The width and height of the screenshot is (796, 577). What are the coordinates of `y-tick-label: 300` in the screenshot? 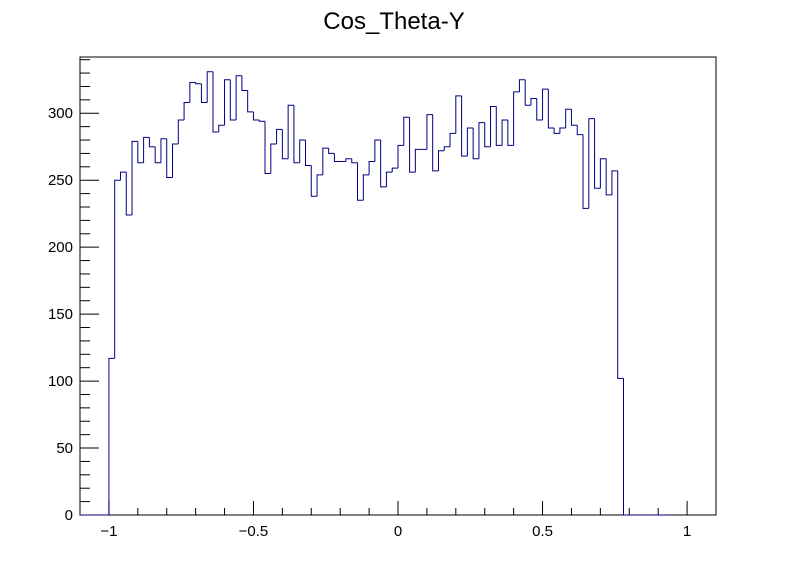 It's located at (60, 113).